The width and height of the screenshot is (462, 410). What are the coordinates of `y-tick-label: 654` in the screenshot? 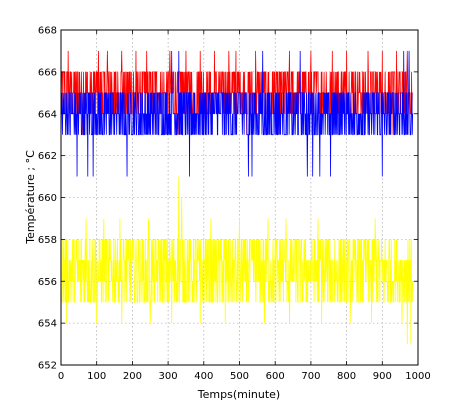 It's located at (47, 324).